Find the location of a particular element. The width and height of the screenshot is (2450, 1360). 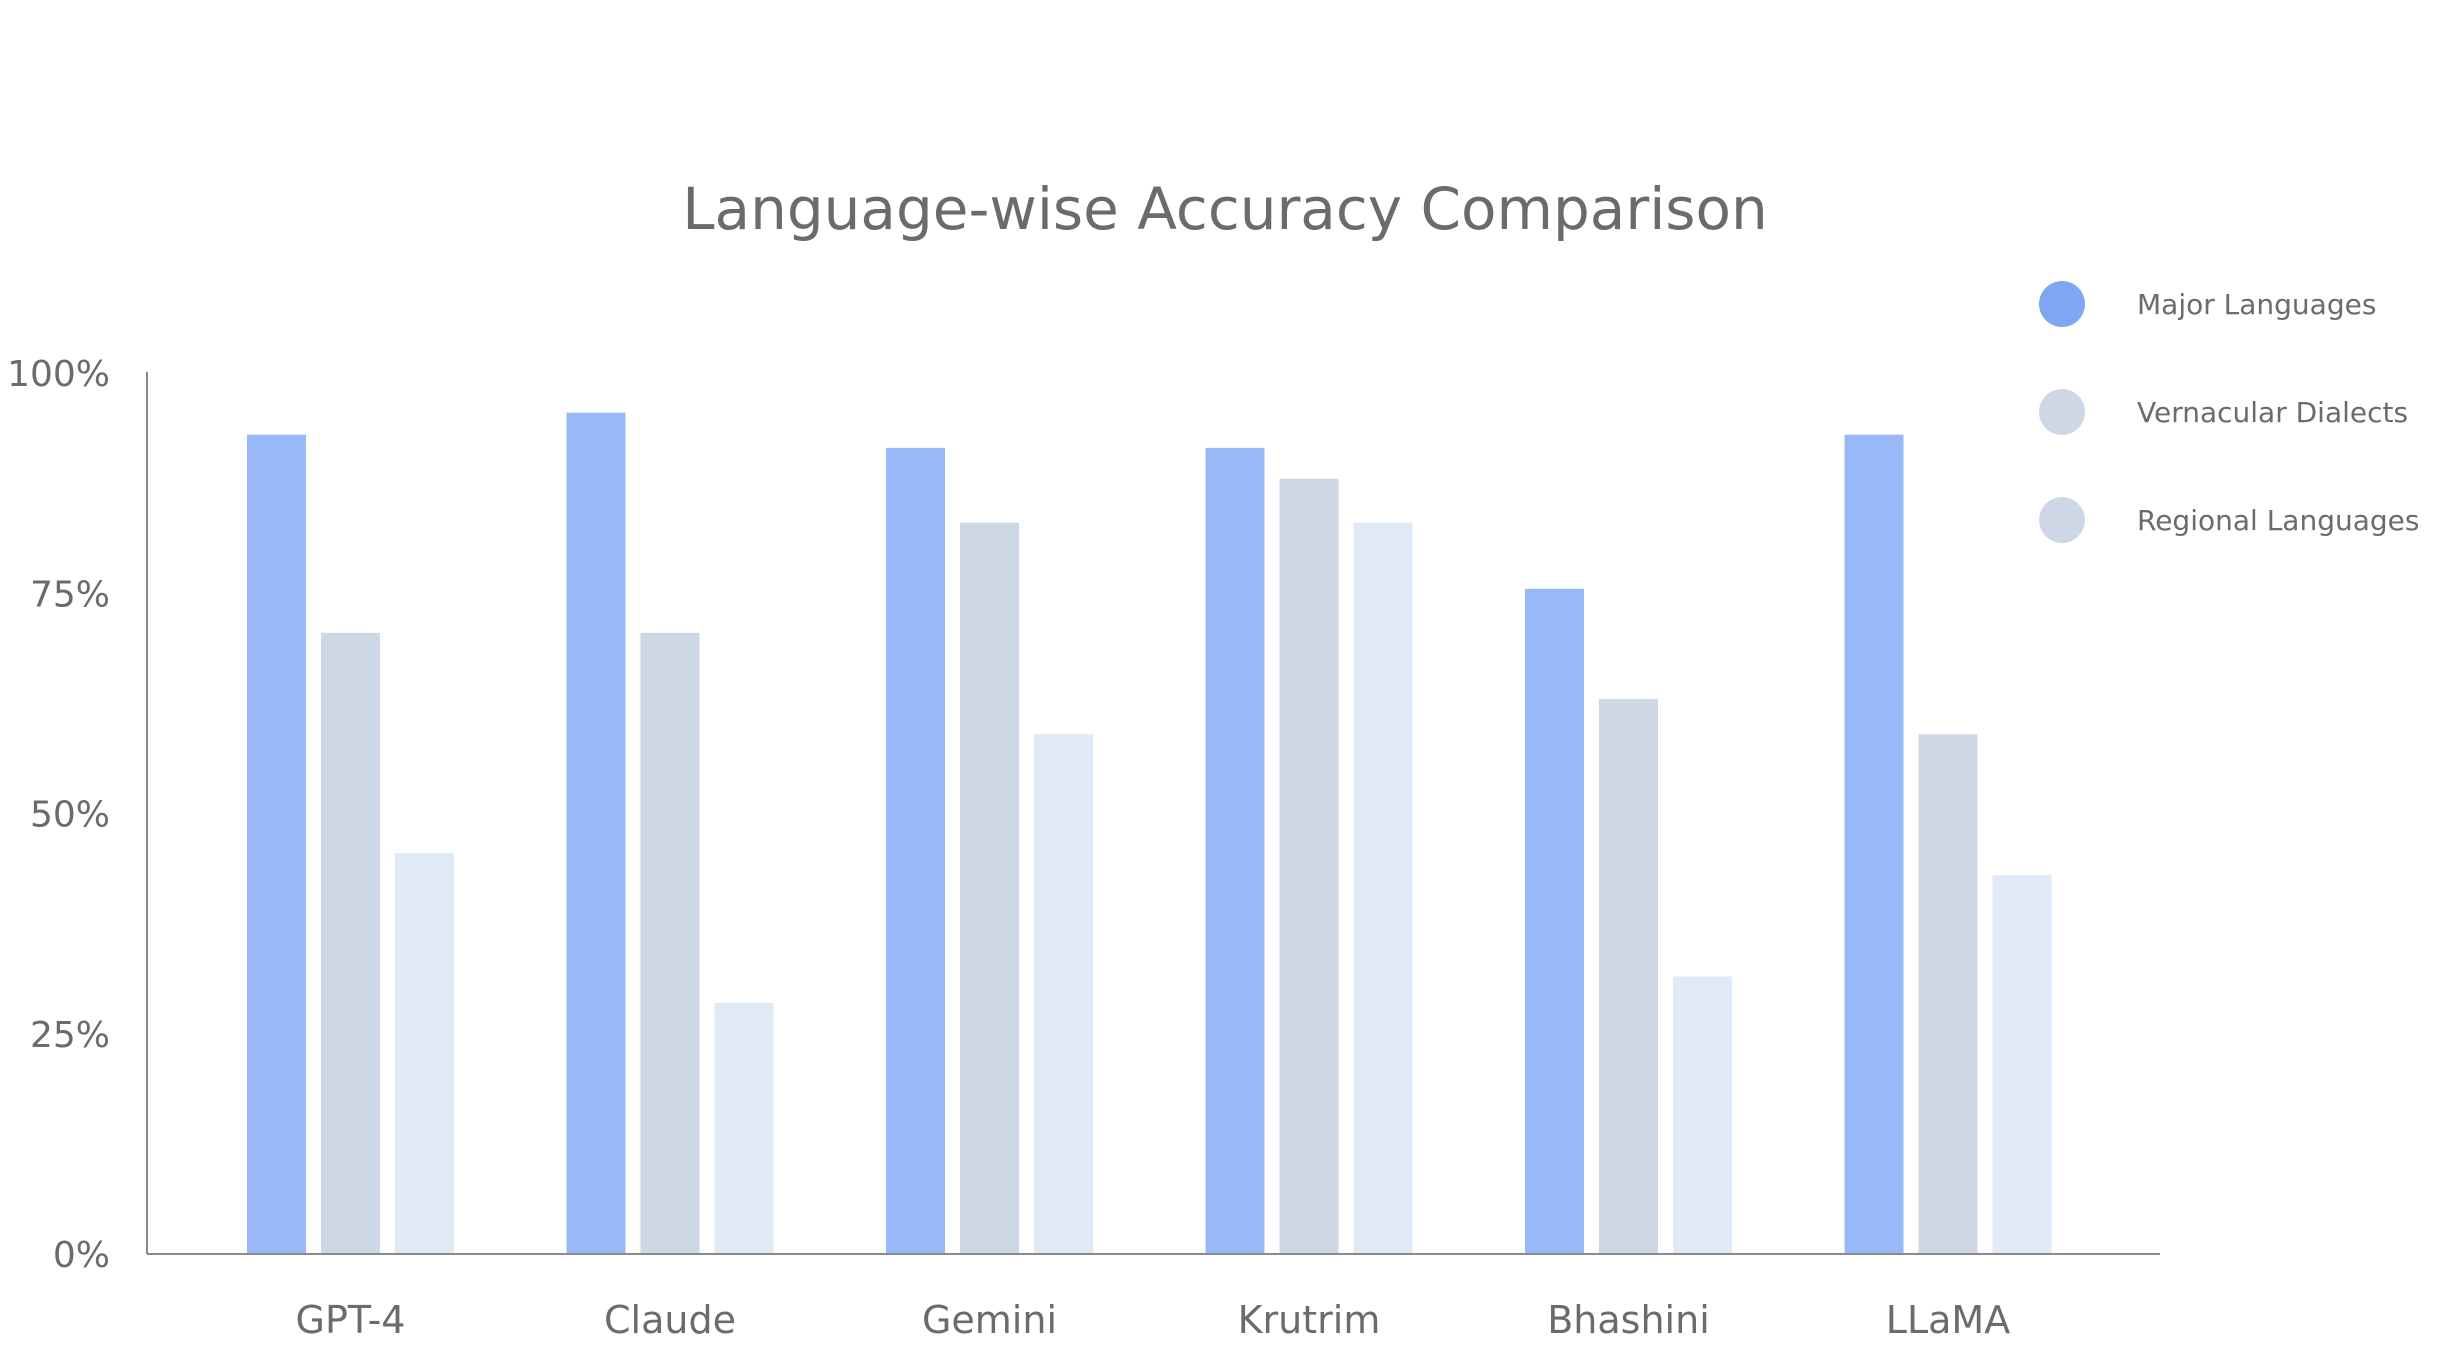

x-tick-label: LLaMA is located at coordinates (1948, 1320).